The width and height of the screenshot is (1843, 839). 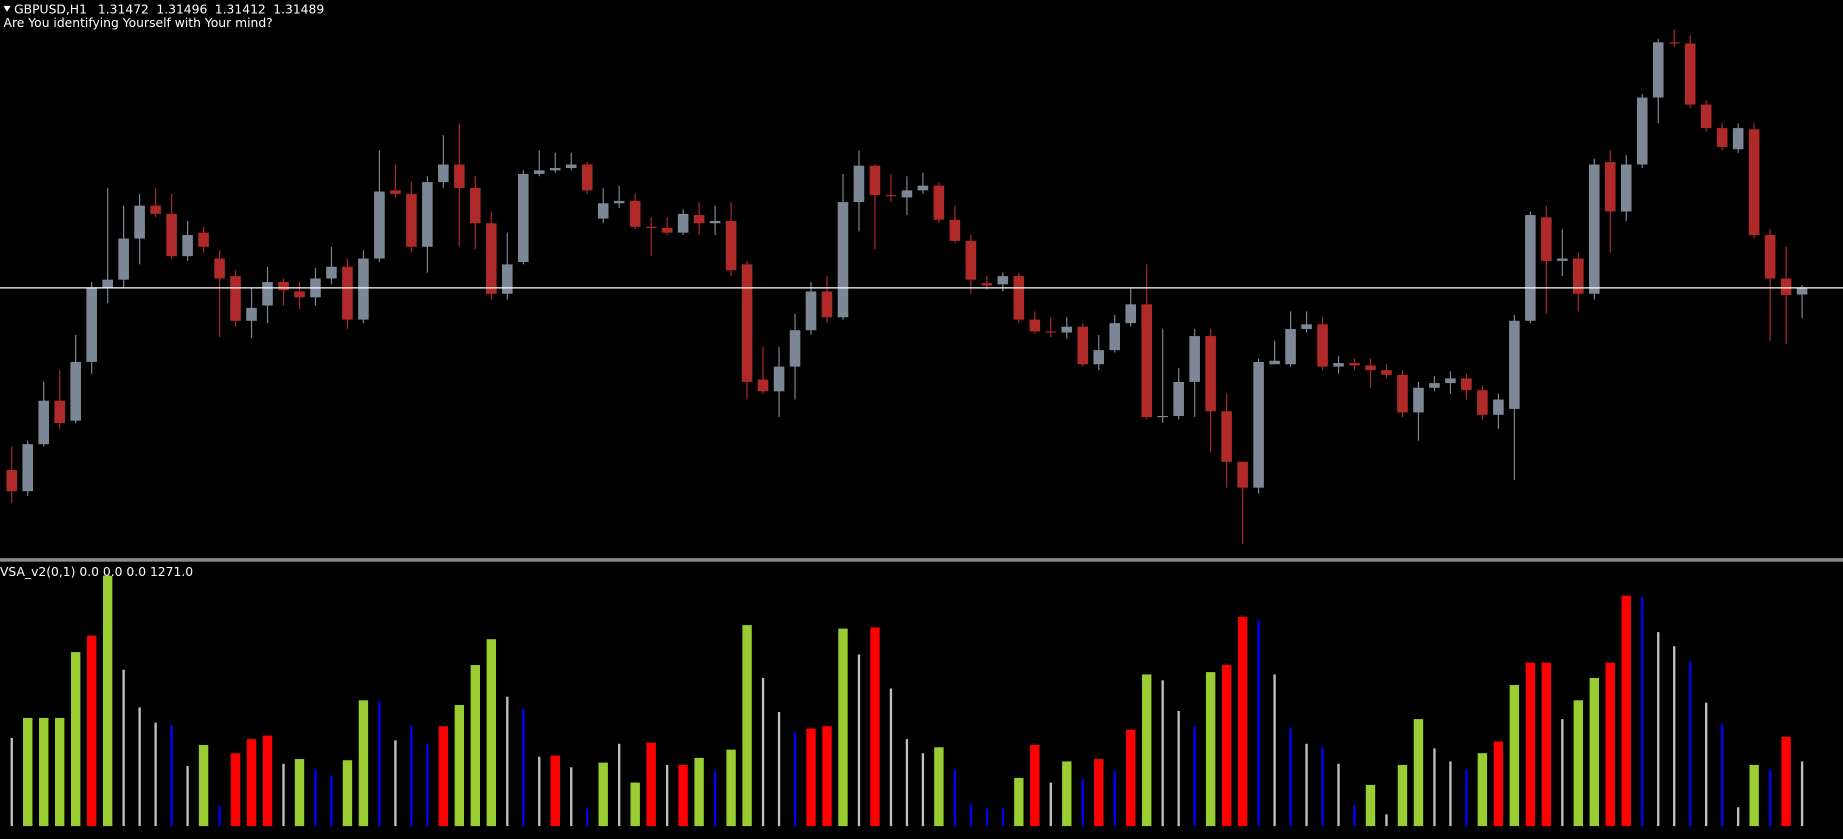 I want to click on symbol: GBPUSD,H1, so click(x=50, y=9).